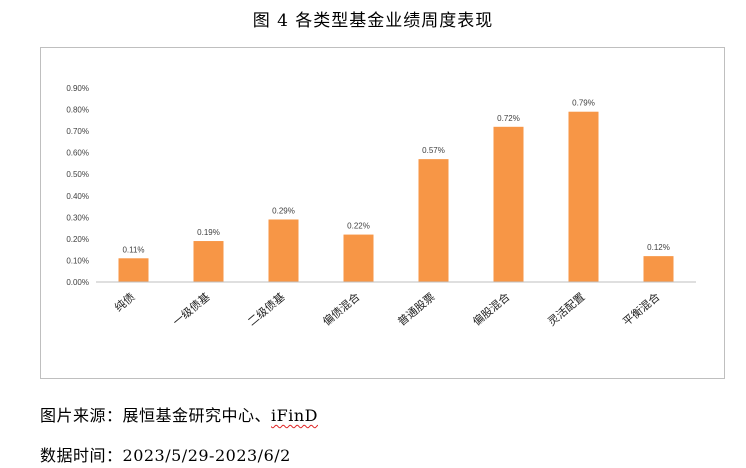  Describe the element at coordinates (358, 226) in the screenshot. I see `data-label: 0.22%` at that location.